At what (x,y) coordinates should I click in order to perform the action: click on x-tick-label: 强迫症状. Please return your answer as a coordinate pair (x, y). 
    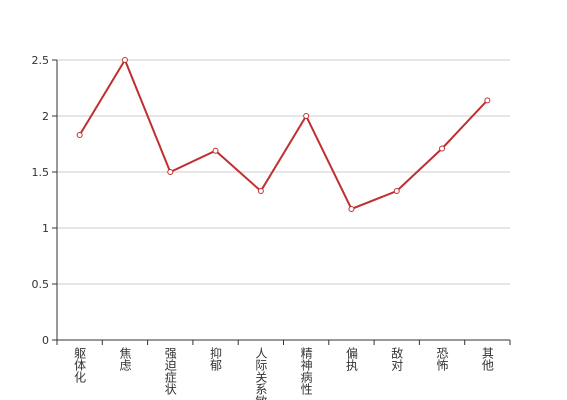
    Looking at the image, I should click on (170, 371).